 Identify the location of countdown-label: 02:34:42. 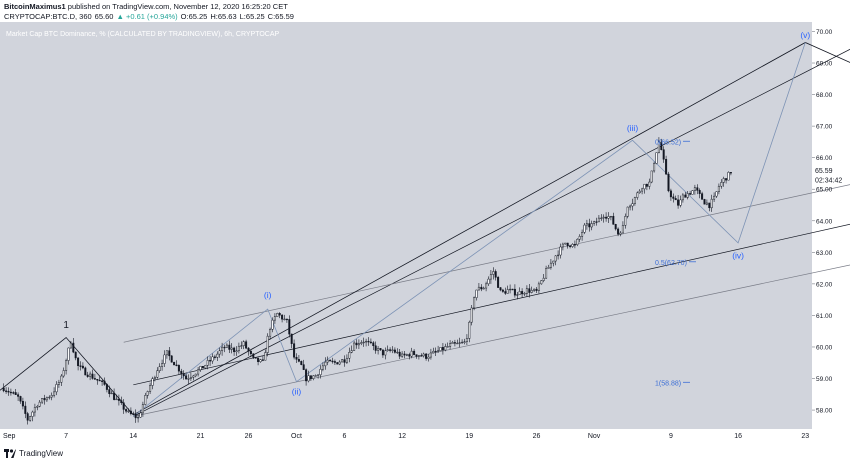
(828, 181).